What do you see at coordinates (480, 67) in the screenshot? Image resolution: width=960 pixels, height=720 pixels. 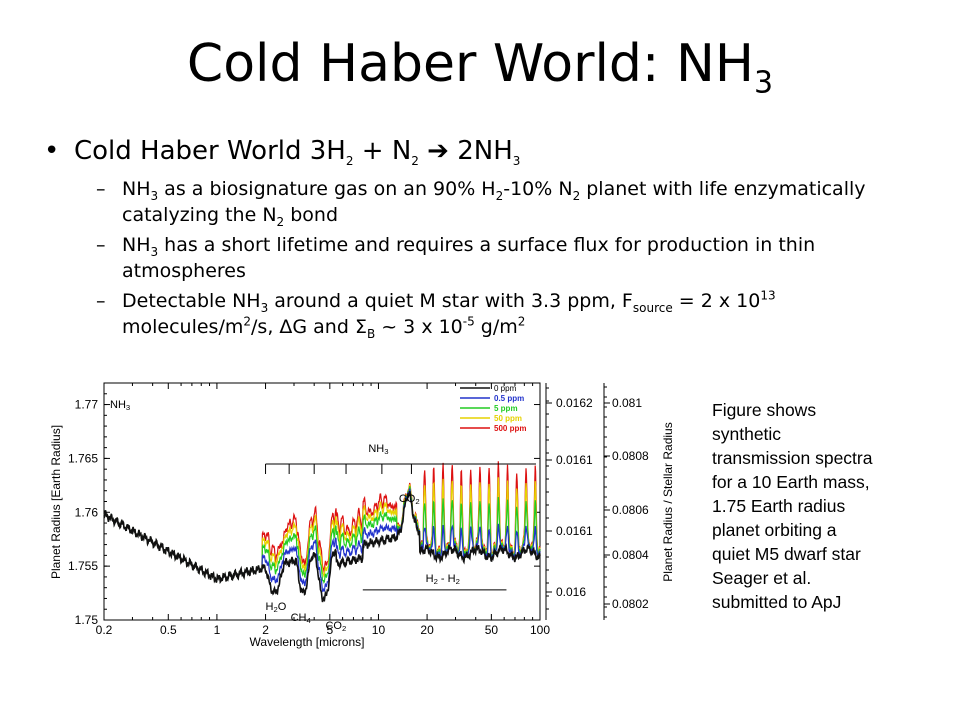 I see `slide-title: Cold Haber World: NH3` at bounding box center [480, 67].